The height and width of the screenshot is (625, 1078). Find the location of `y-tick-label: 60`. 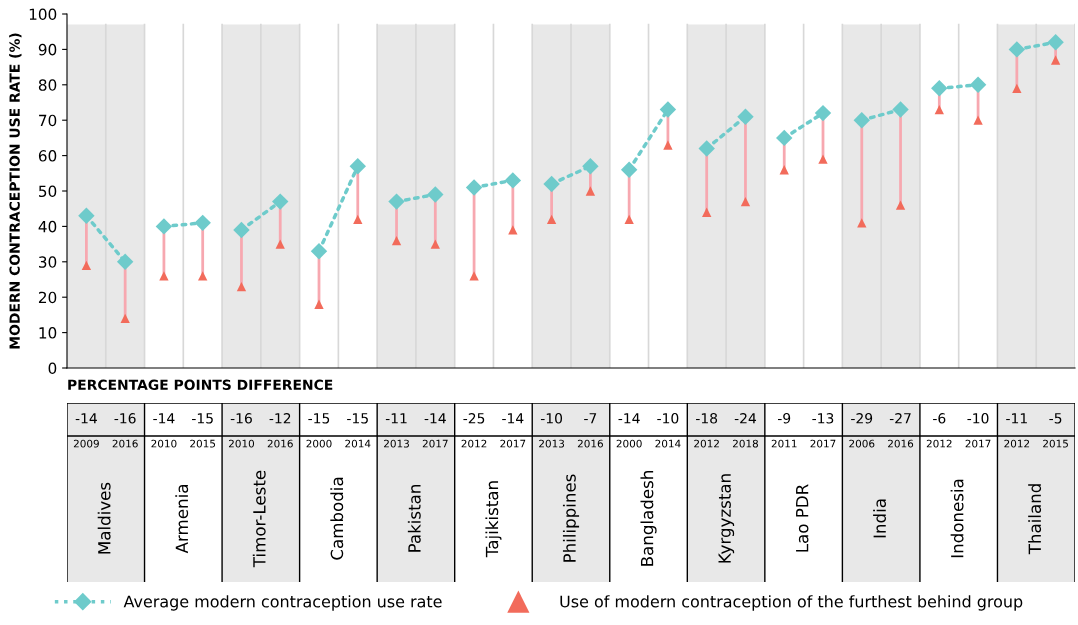

y-tick-label: 60 is located at coordinates (47, 156).